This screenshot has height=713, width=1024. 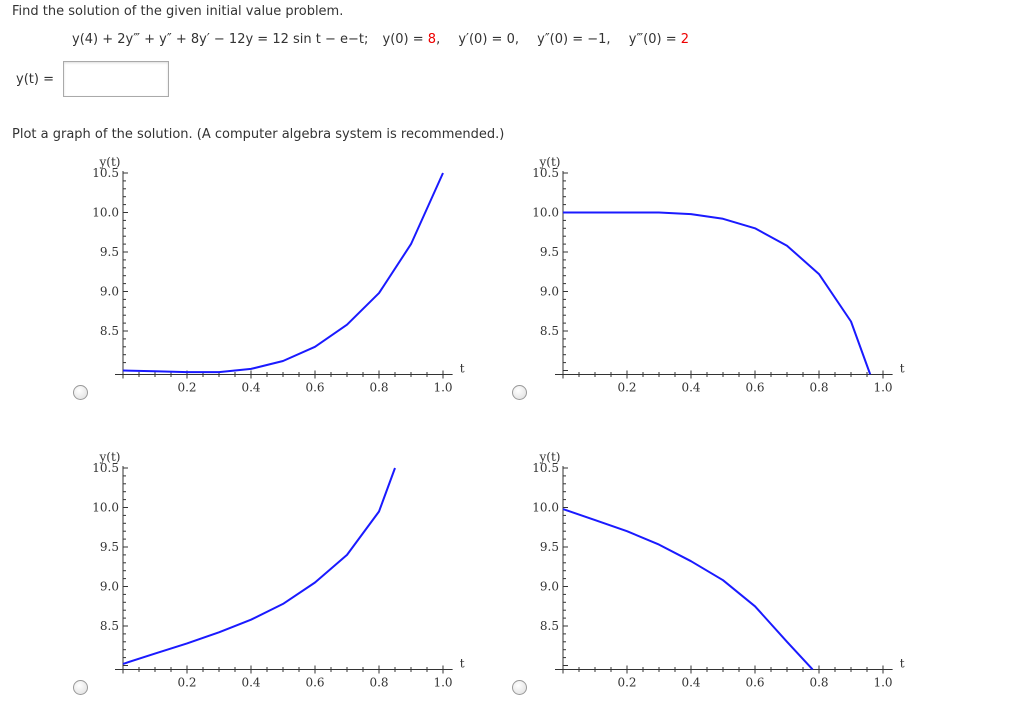 What do you see at coordinates (116, 79) in the screenshot?
I see `answer-input` at bounding box center [116, 79].